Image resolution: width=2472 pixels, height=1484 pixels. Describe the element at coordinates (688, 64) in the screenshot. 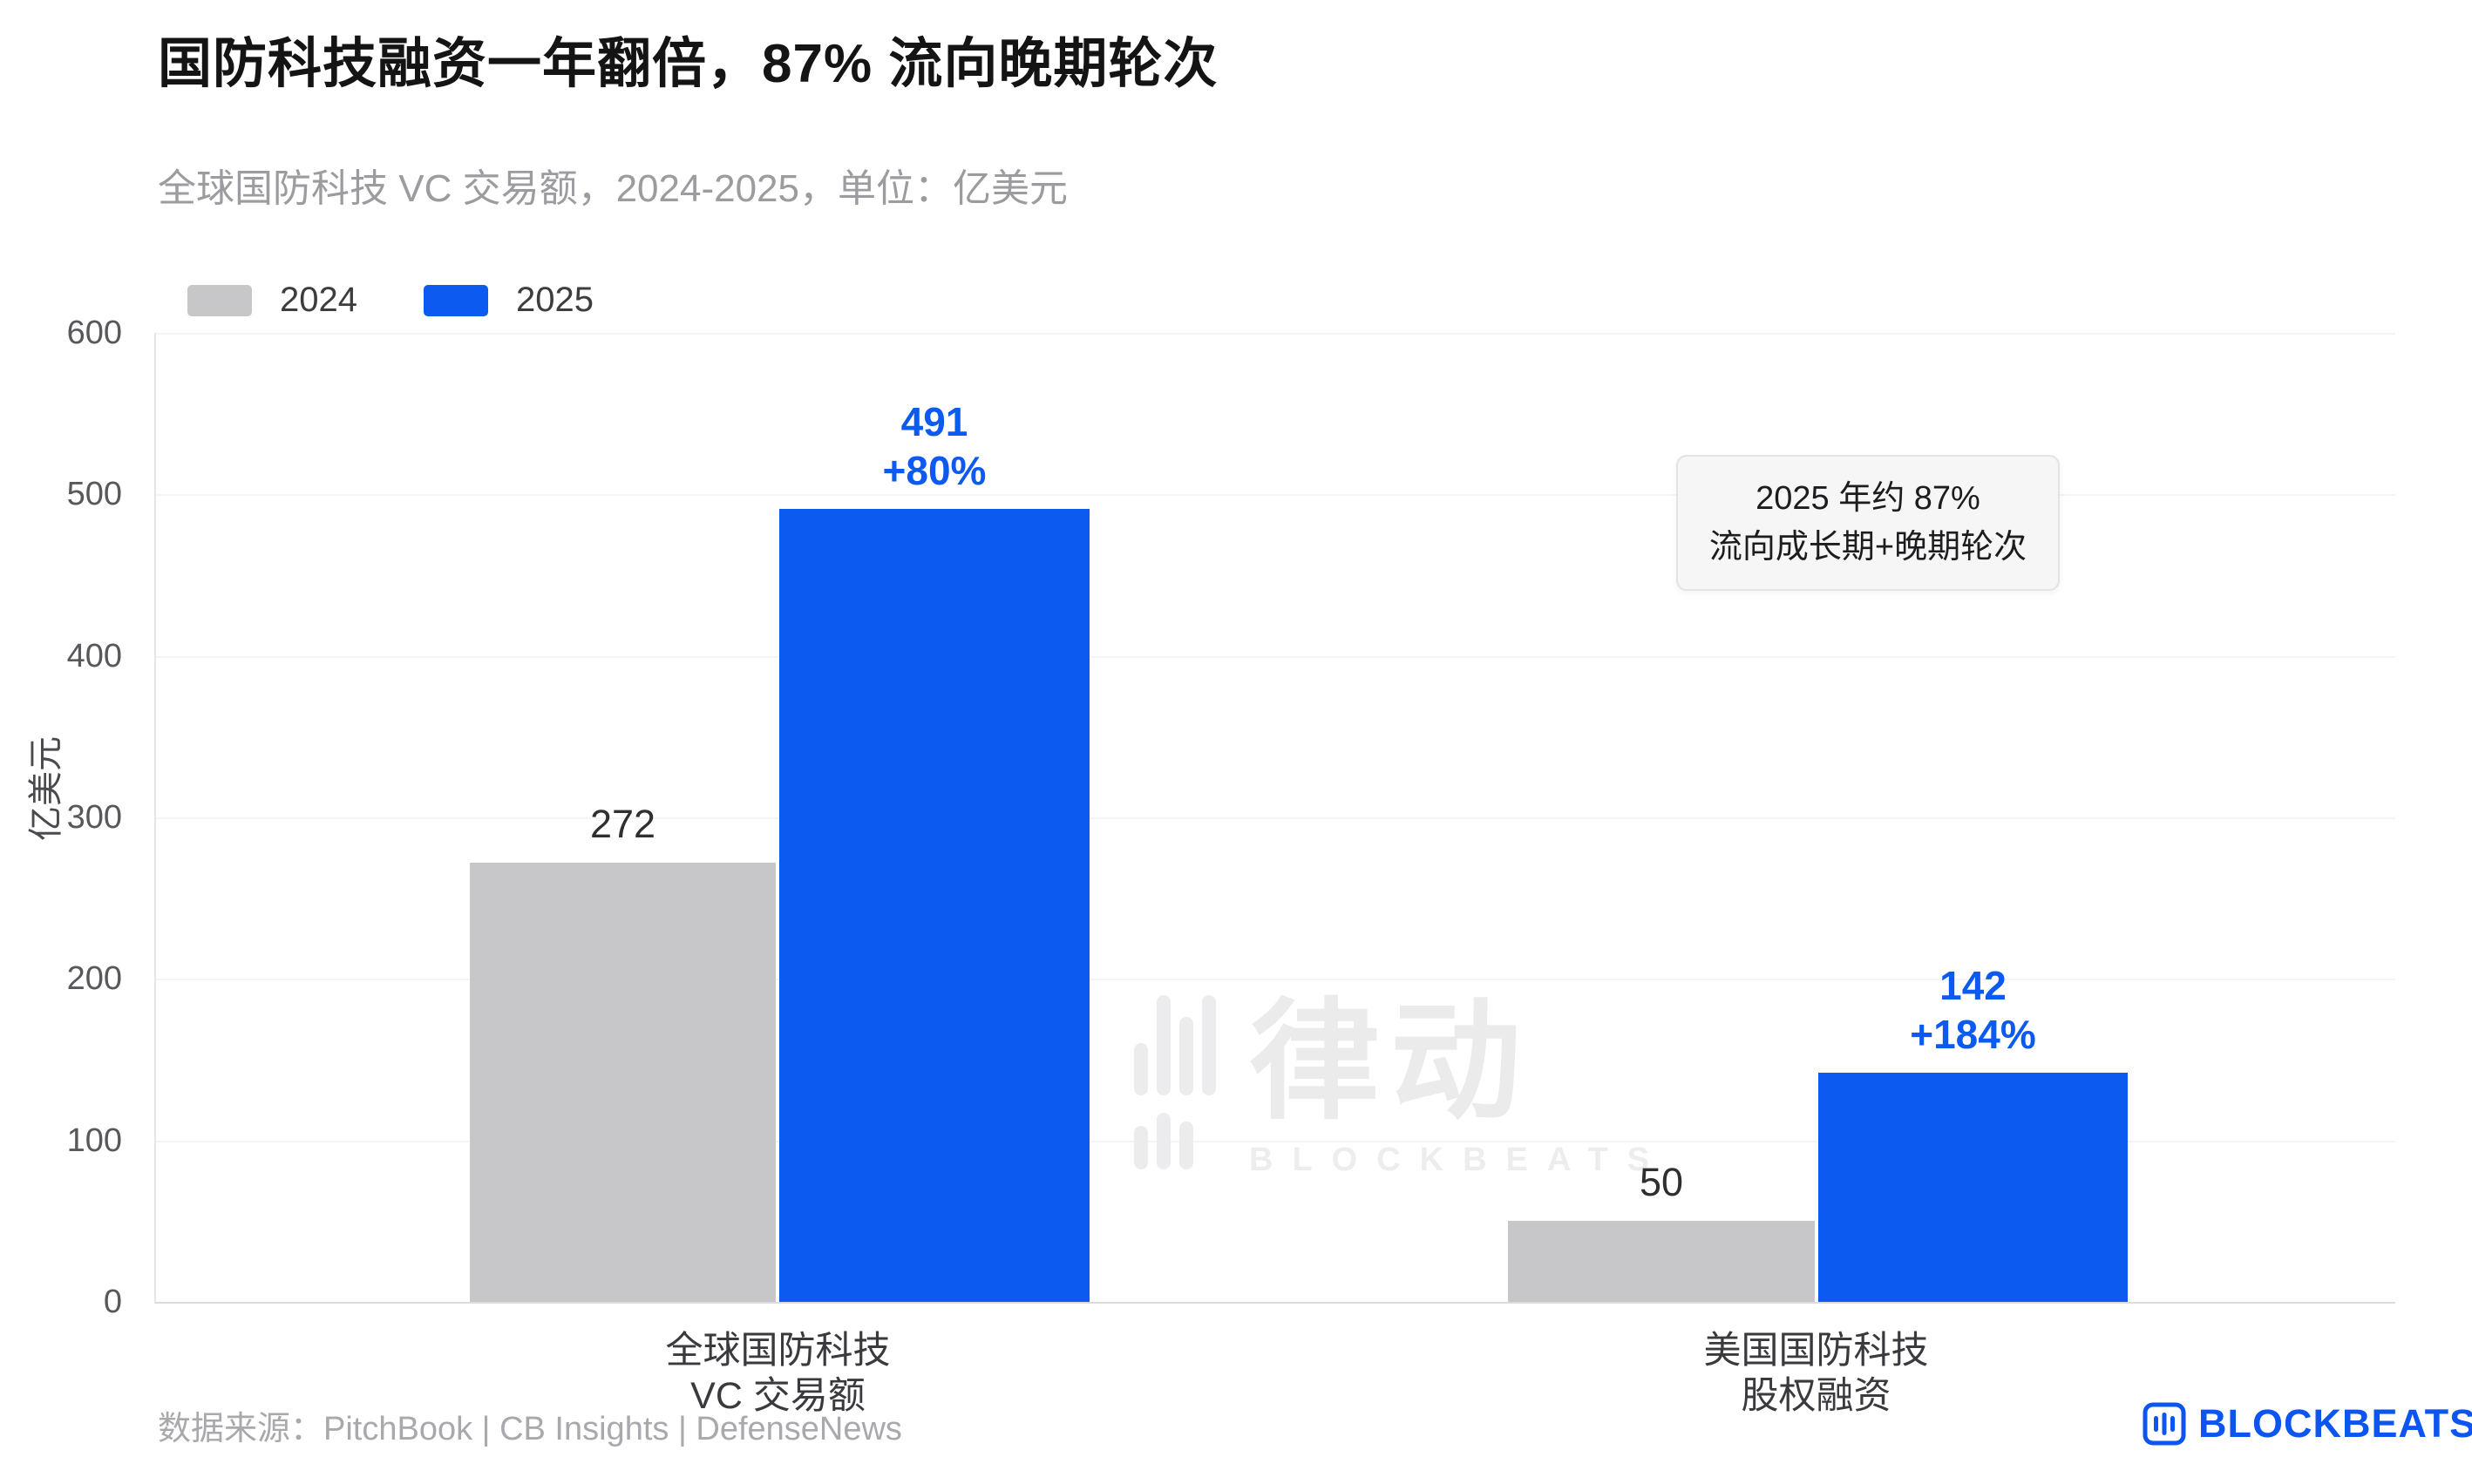

I see `page-title: 国防科技融资一年翻倍，87% 流向晚期轮次` at that location.